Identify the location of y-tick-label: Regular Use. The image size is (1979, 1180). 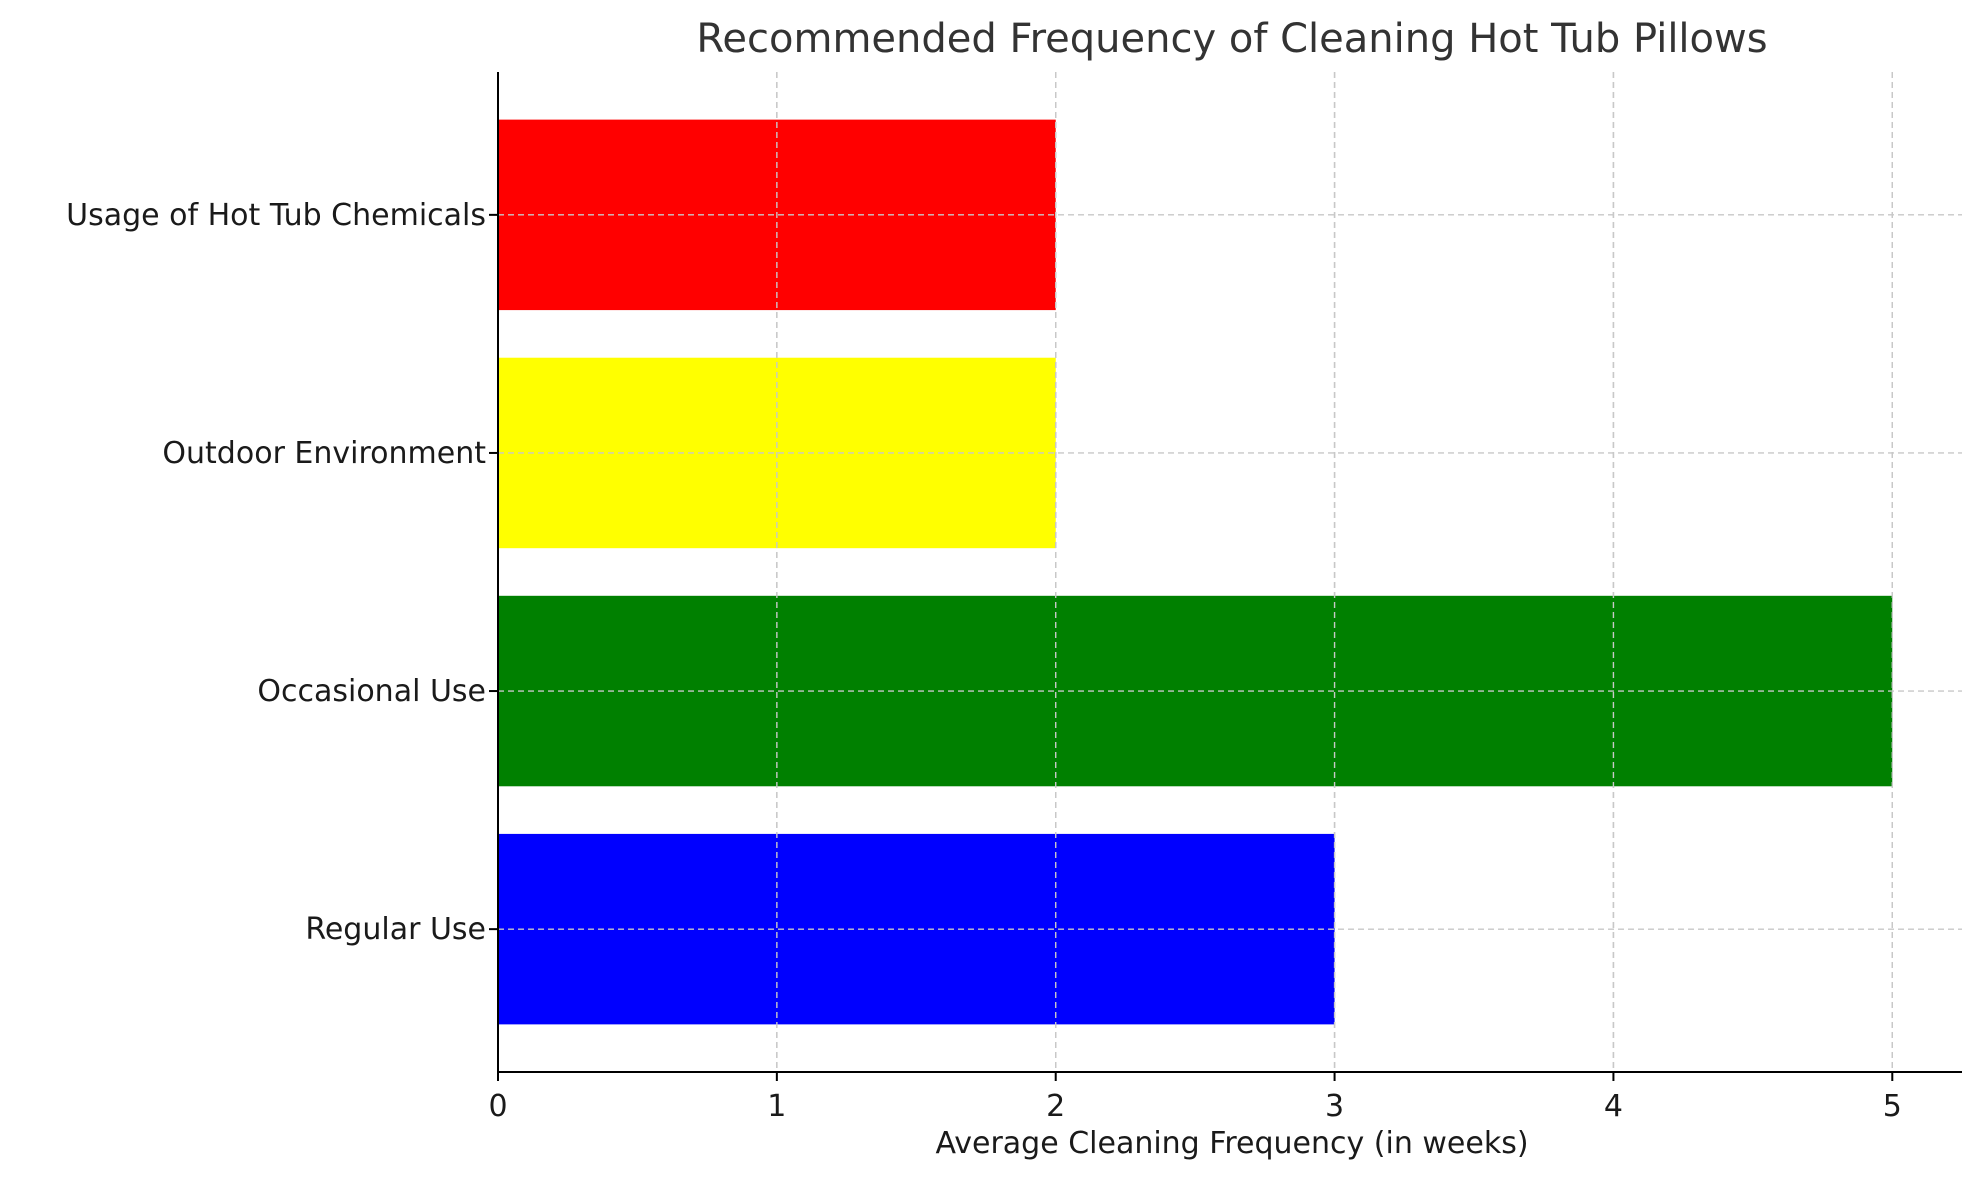
(395, 929).